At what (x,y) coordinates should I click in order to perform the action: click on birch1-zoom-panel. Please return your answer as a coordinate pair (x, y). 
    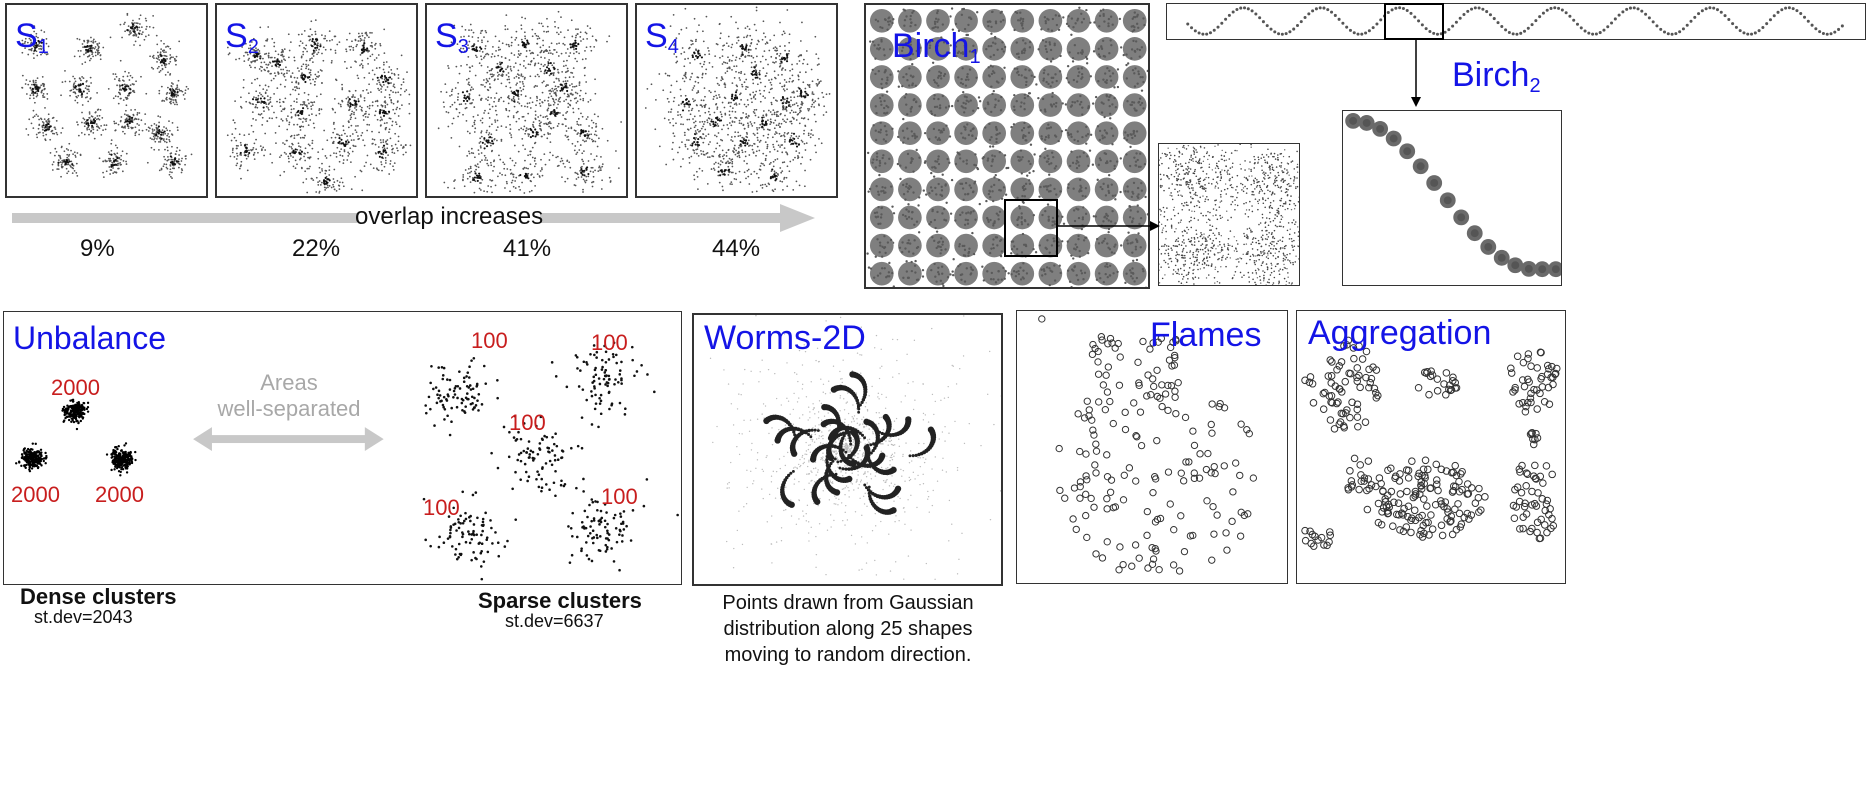
    Looking at the image, I should click on (1229, 214).